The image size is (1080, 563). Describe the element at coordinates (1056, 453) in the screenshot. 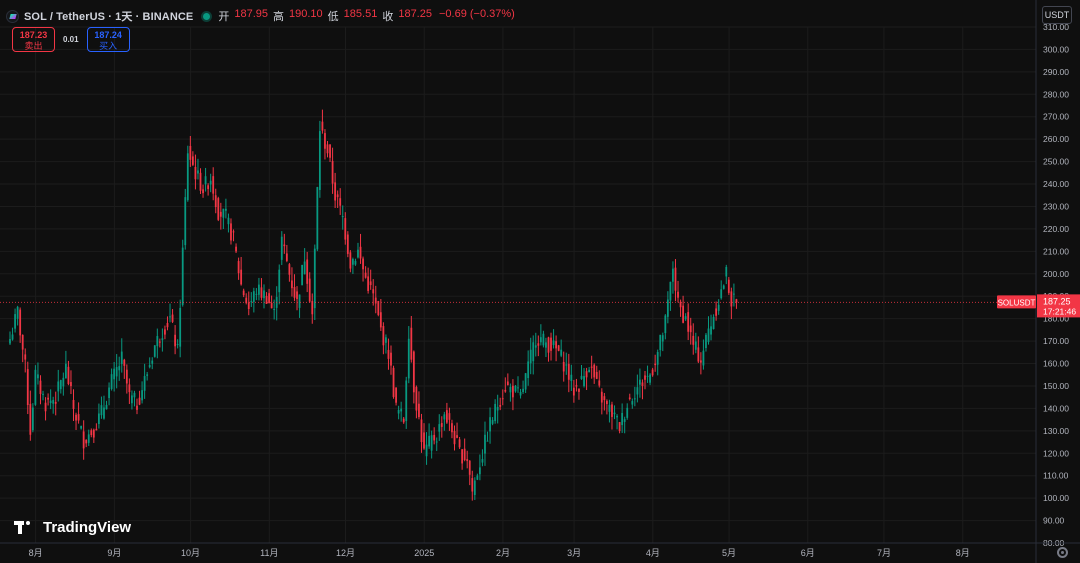

I see `y-tick-label: 120.00` at that location.